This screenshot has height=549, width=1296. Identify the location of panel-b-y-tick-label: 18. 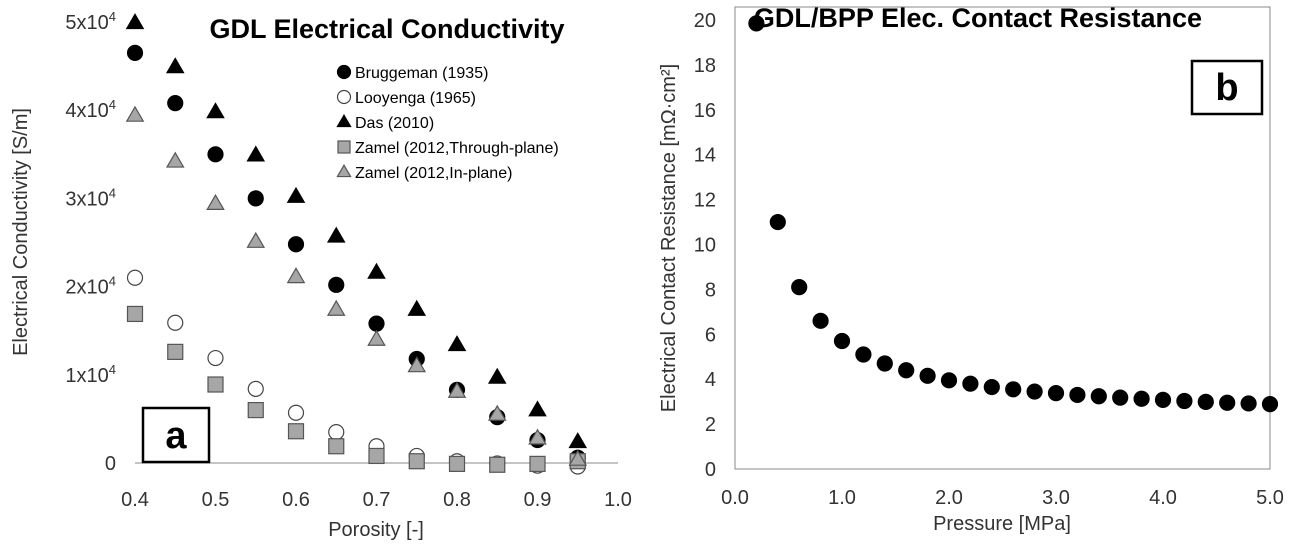
(705, 66).